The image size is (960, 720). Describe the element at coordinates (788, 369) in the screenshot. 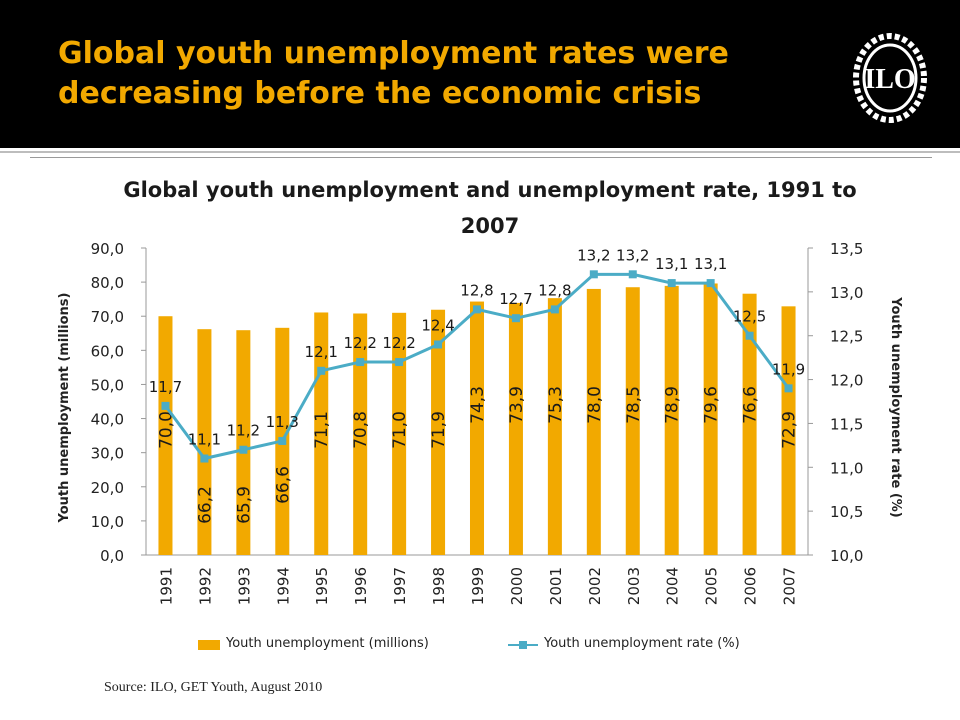

I see `rate-data-label: 11,9` at that location.